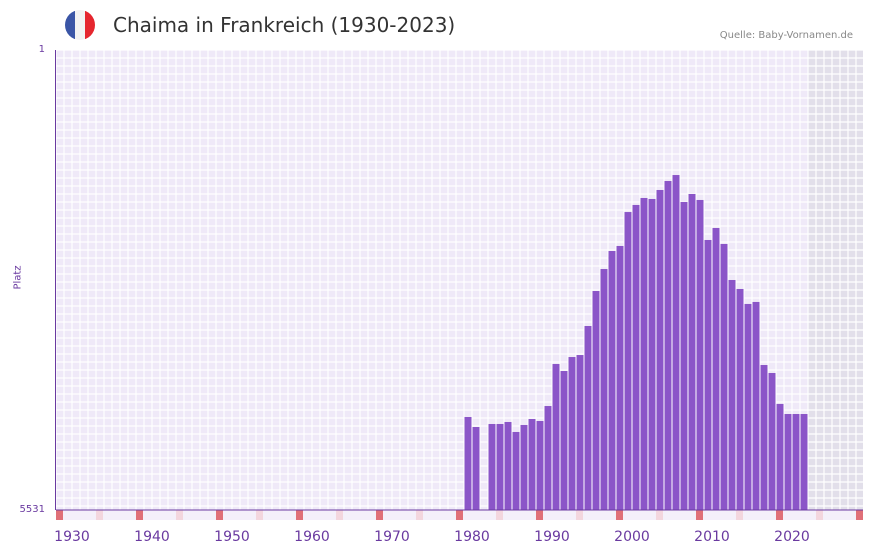 The width and height of the screenshot is (873, 552). I want to click on bar-2016, so click(764, 437).